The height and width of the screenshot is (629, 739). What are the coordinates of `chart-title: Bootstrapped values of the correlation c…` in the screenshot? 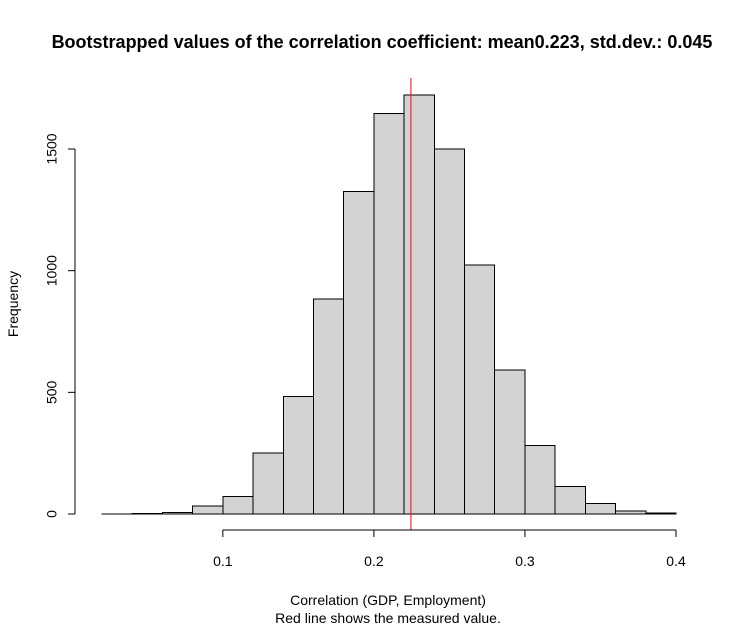 It's located at (382, 42).